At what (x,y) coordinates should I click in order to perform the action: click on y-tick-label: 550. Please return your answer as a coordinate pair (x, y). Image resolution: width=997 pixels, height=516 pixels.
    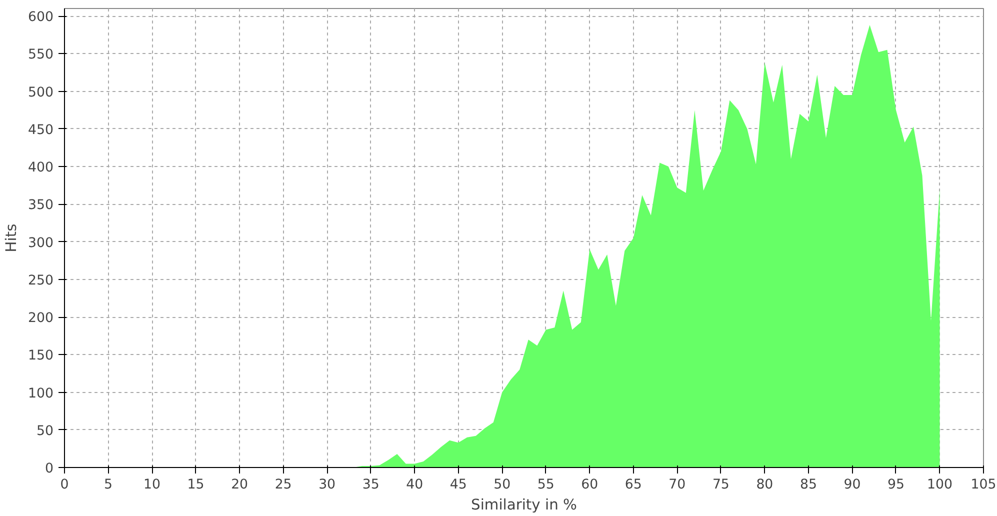
    Looking at the image, I should click on (41, 55).